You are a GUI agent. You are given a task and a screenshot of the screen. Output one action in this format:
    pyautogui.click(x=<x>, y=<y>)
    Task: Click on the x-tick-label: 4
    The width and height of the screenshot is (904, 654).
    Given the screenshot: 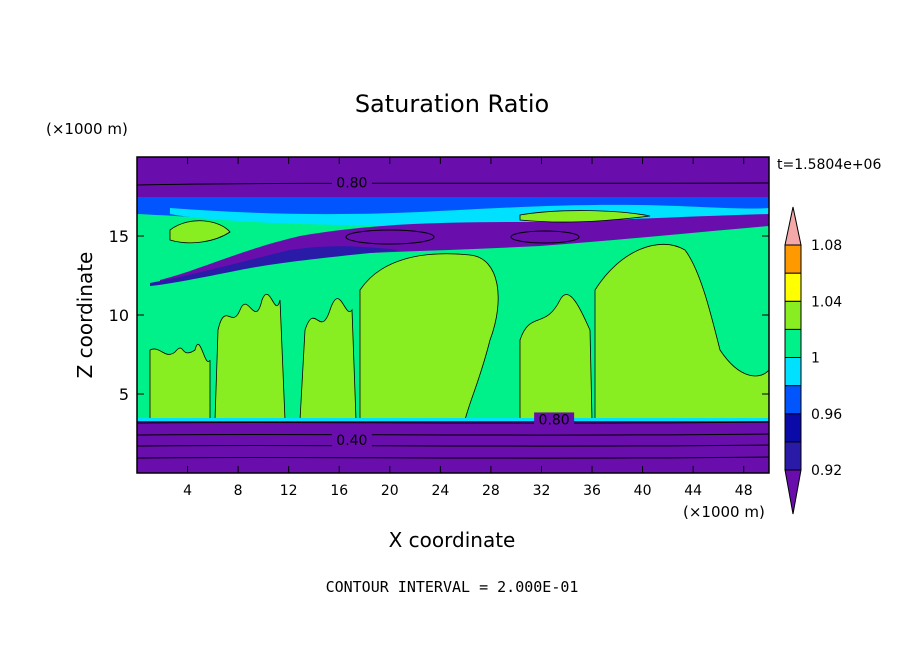 What is the action you would take?
    pyautogui.click(x=187, y=491)
    